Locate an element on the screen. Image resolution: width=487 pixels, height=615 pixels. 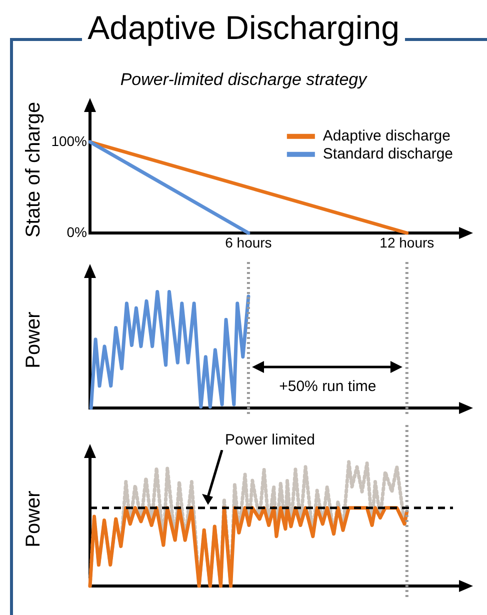
x-tick-label: 6 hours is located at coordinates (248, 242).